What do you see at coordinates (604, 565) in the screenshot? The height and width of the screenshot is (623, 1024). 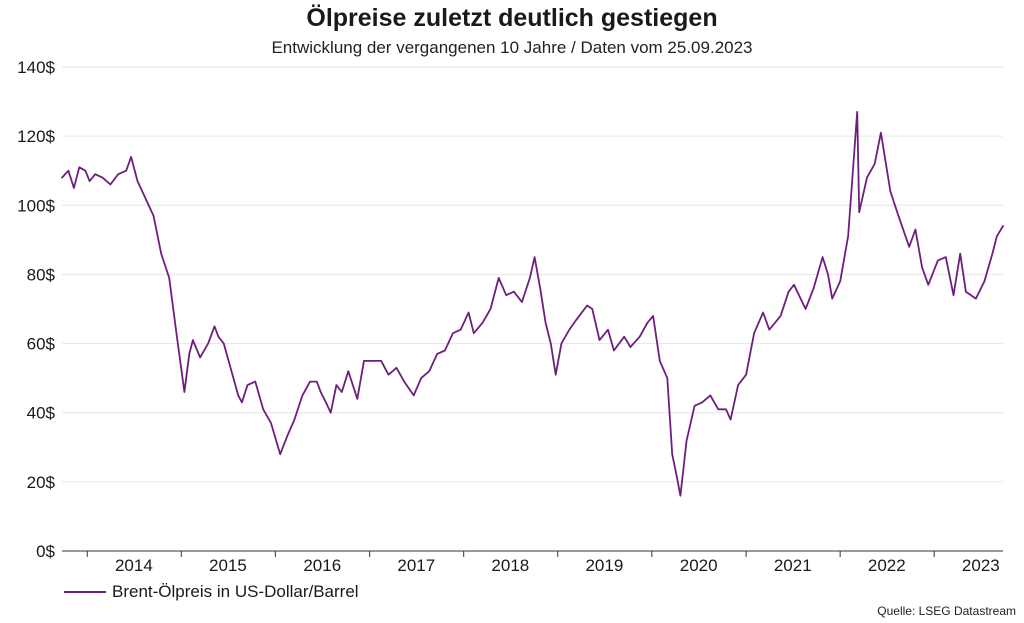 I see `x-tick-label: 2019` at bounding box center [604, 565].